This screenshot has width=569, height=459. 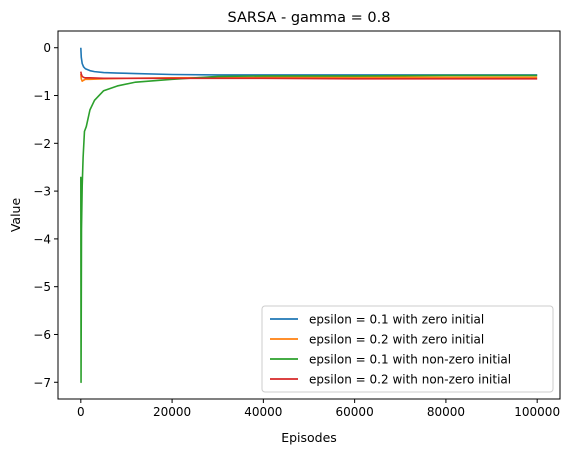 What do you see at coordinates (42, 96) in the screenshot?
I see `y-tick-label: −1` at bounding box center [42, 96].